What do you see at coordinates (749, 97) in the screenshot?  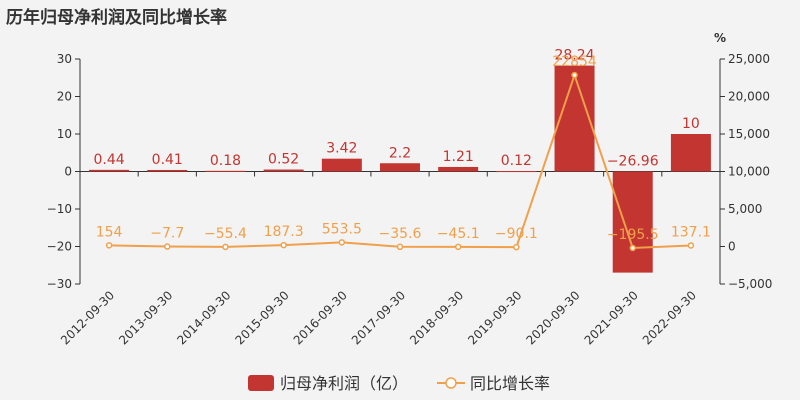 I see `y-right-tick-label: 20,000` at bounding box center [749, 97].